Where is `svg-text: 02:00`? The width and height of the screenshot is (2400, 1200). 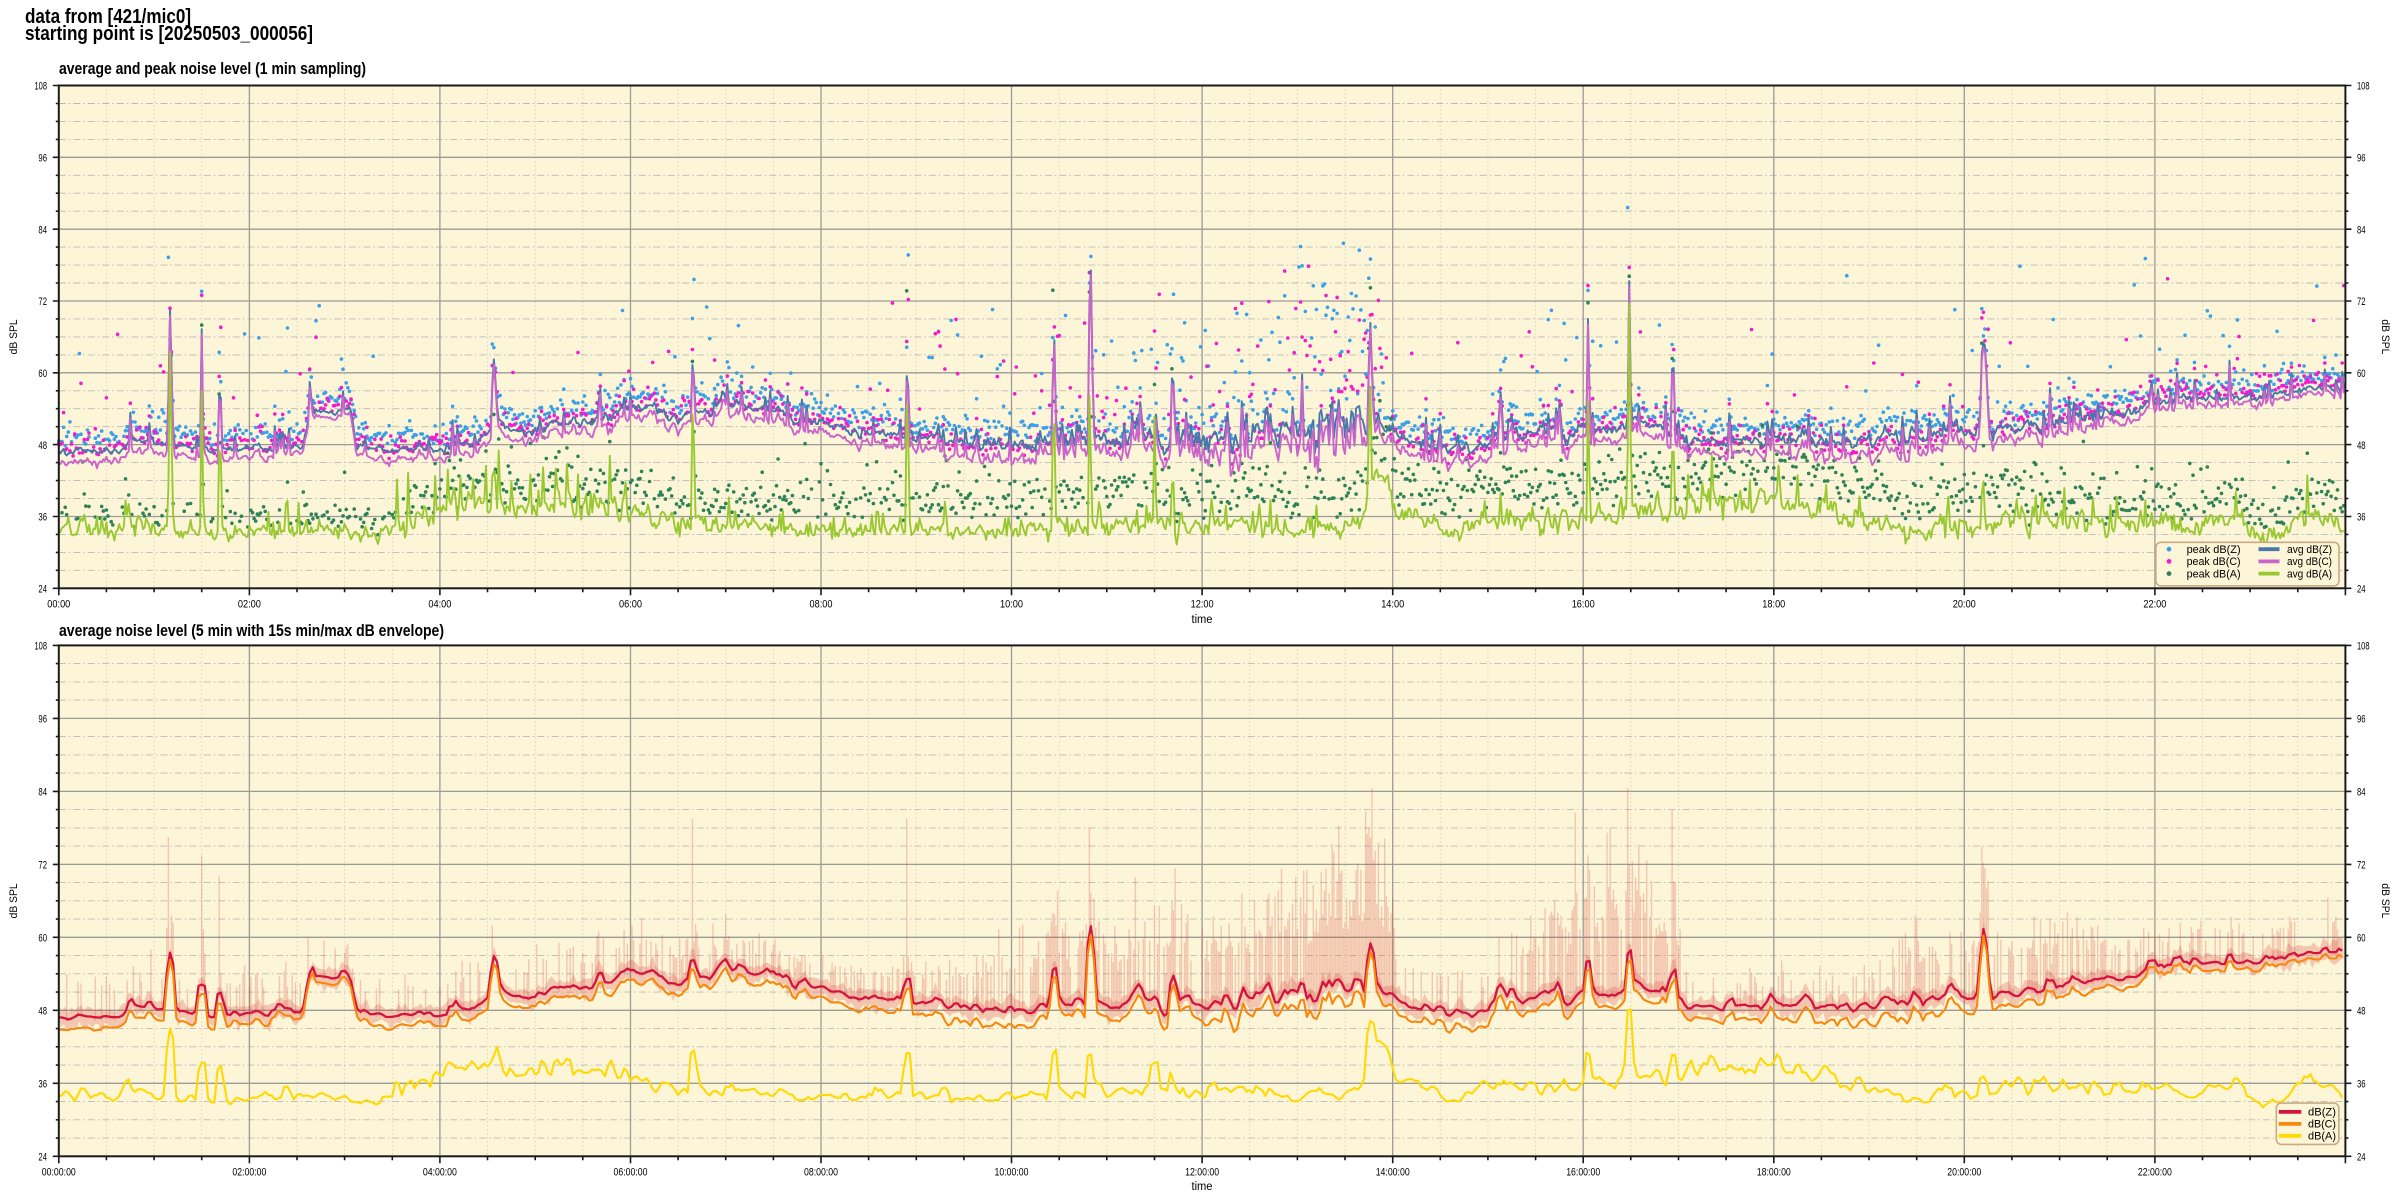
svg-text: 02:00 is located at coordinates (249, 605).